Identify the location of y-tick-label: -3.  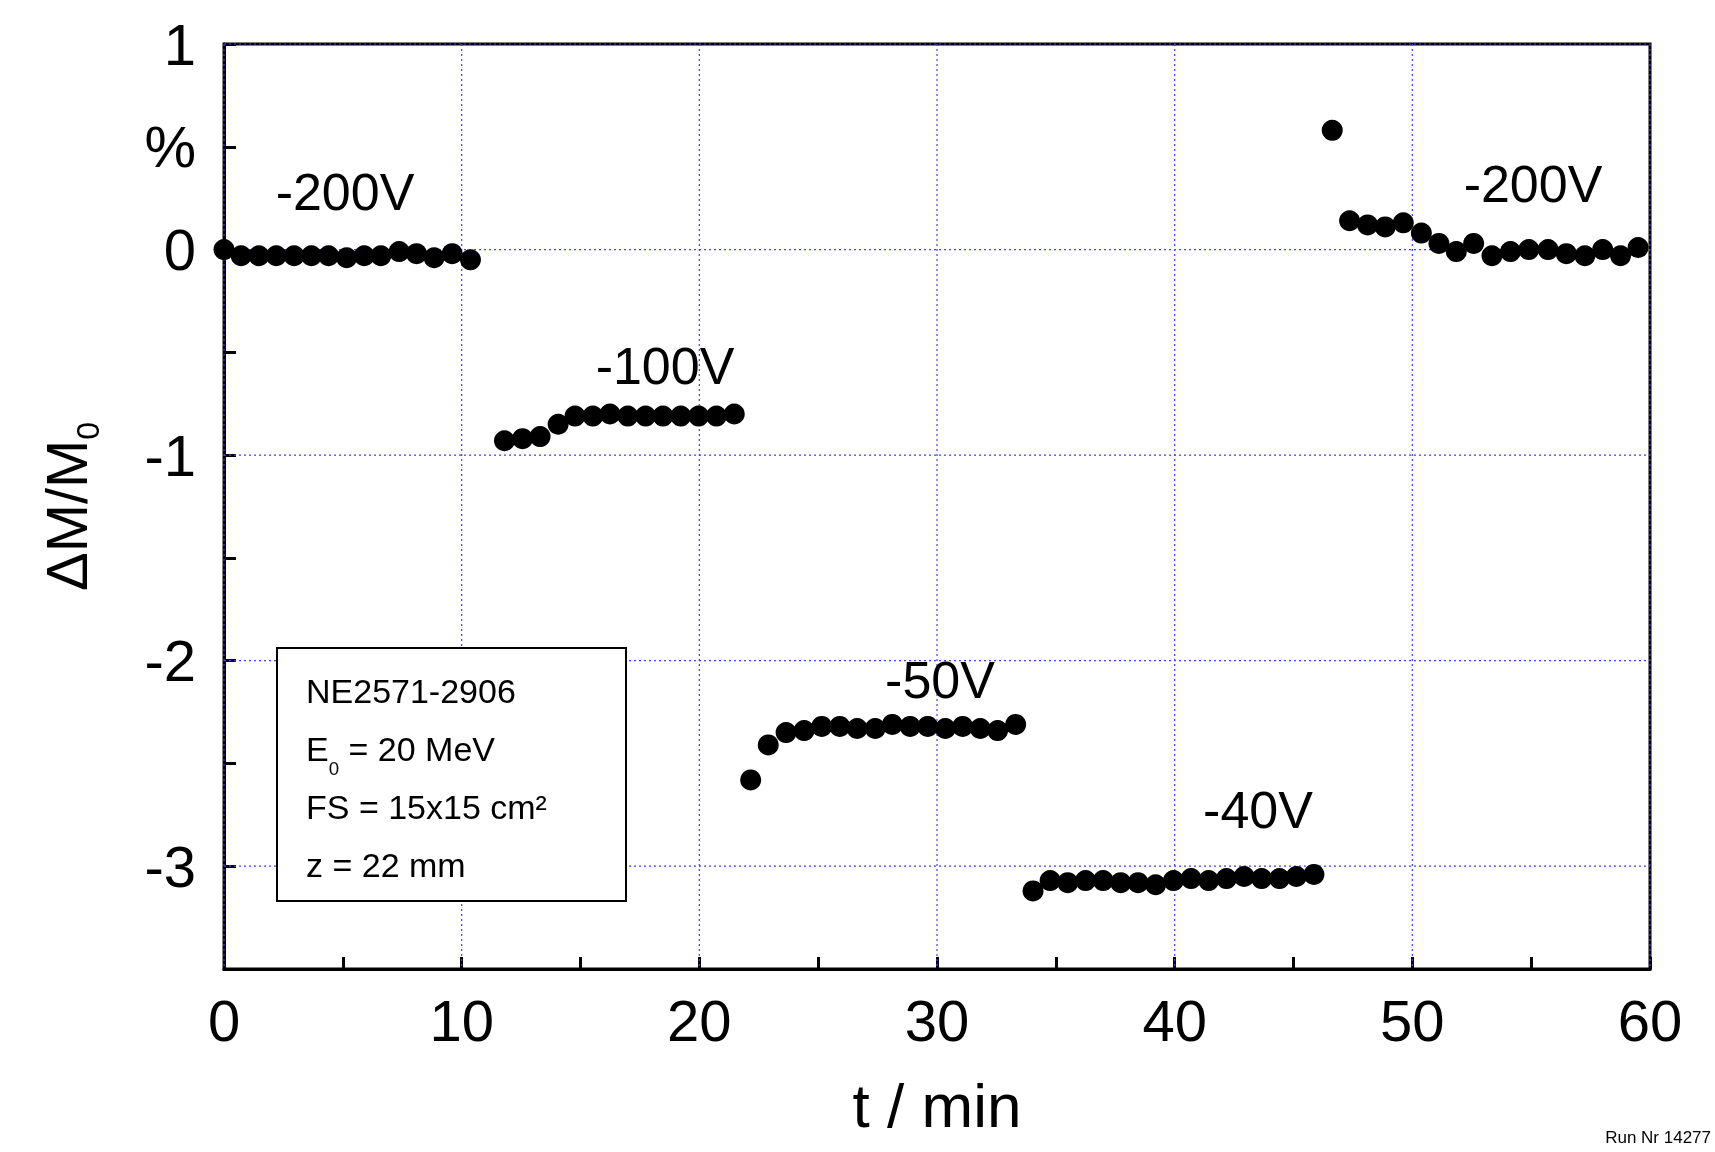
(170, 866).